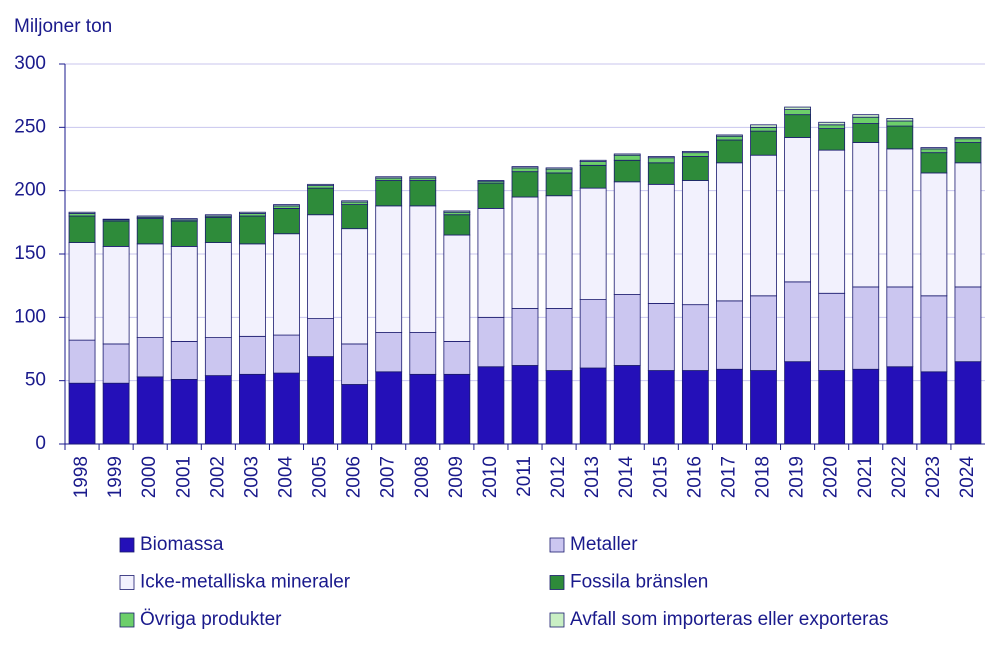  I want to click on x-tick-label: 2001, so click(183, 477).